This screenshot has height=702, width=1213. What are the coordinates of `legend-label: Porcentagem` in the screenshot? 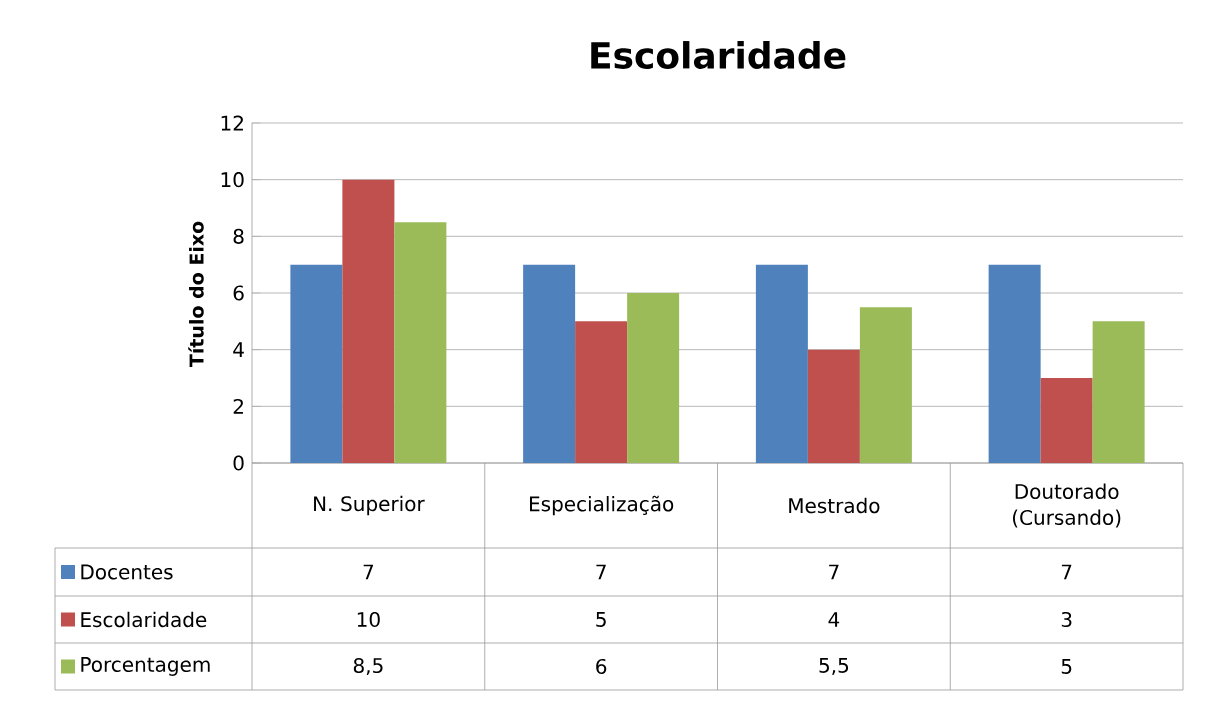 It's located at (145, 666).